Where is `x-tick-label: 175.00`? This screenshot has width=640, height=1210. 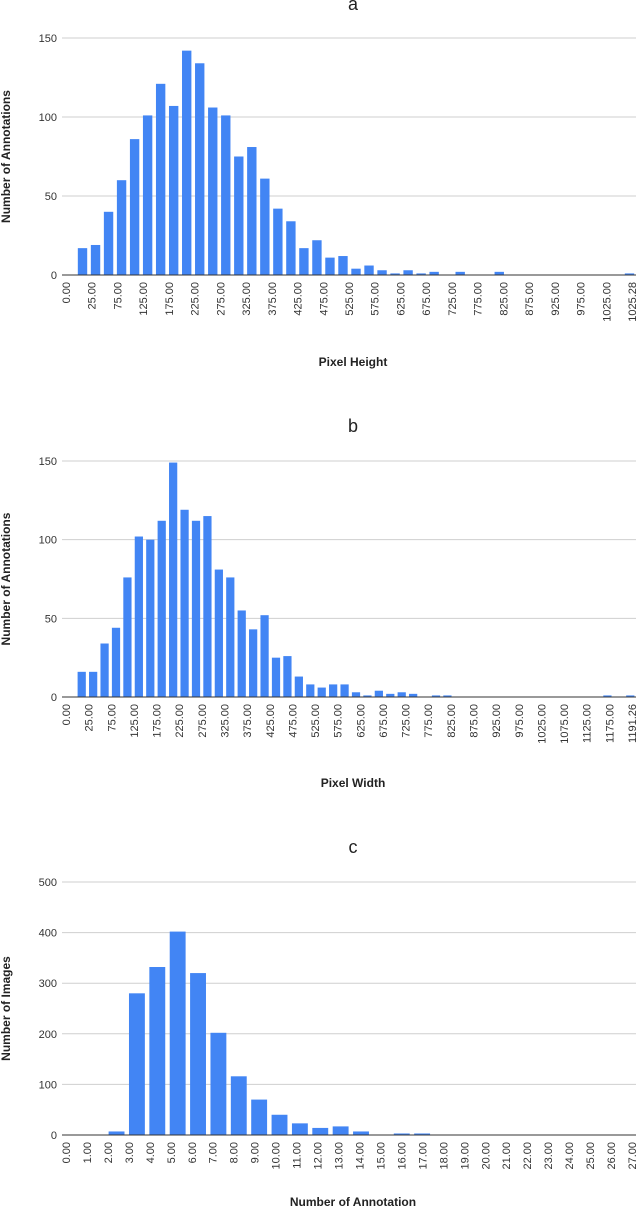
x-tick-label: 175.00 is located at coordinates (170, 299).